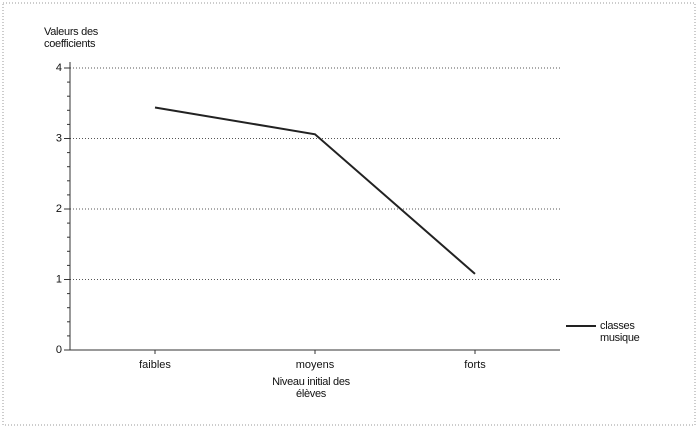 This screenshot has width=698, height=428. Describe the element at coordinates (59, 138) in the screenshot. I see `y-tick-label: 3` at that location.